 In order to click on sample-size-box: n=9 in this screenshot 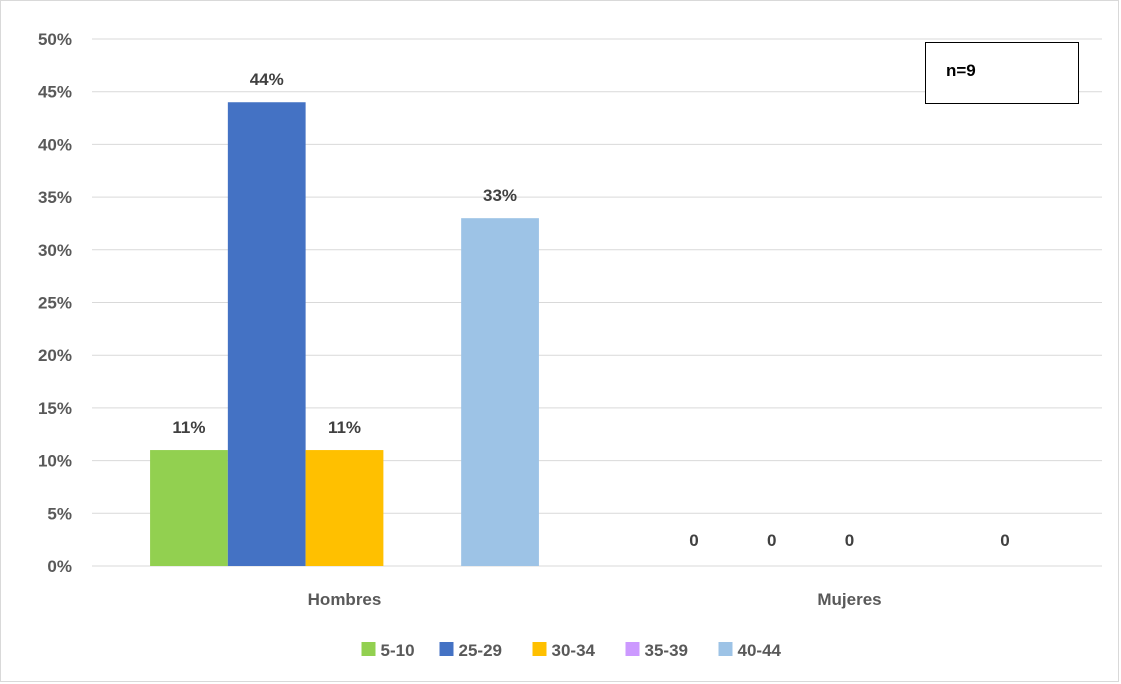, I will do `click(1002, 73)`.